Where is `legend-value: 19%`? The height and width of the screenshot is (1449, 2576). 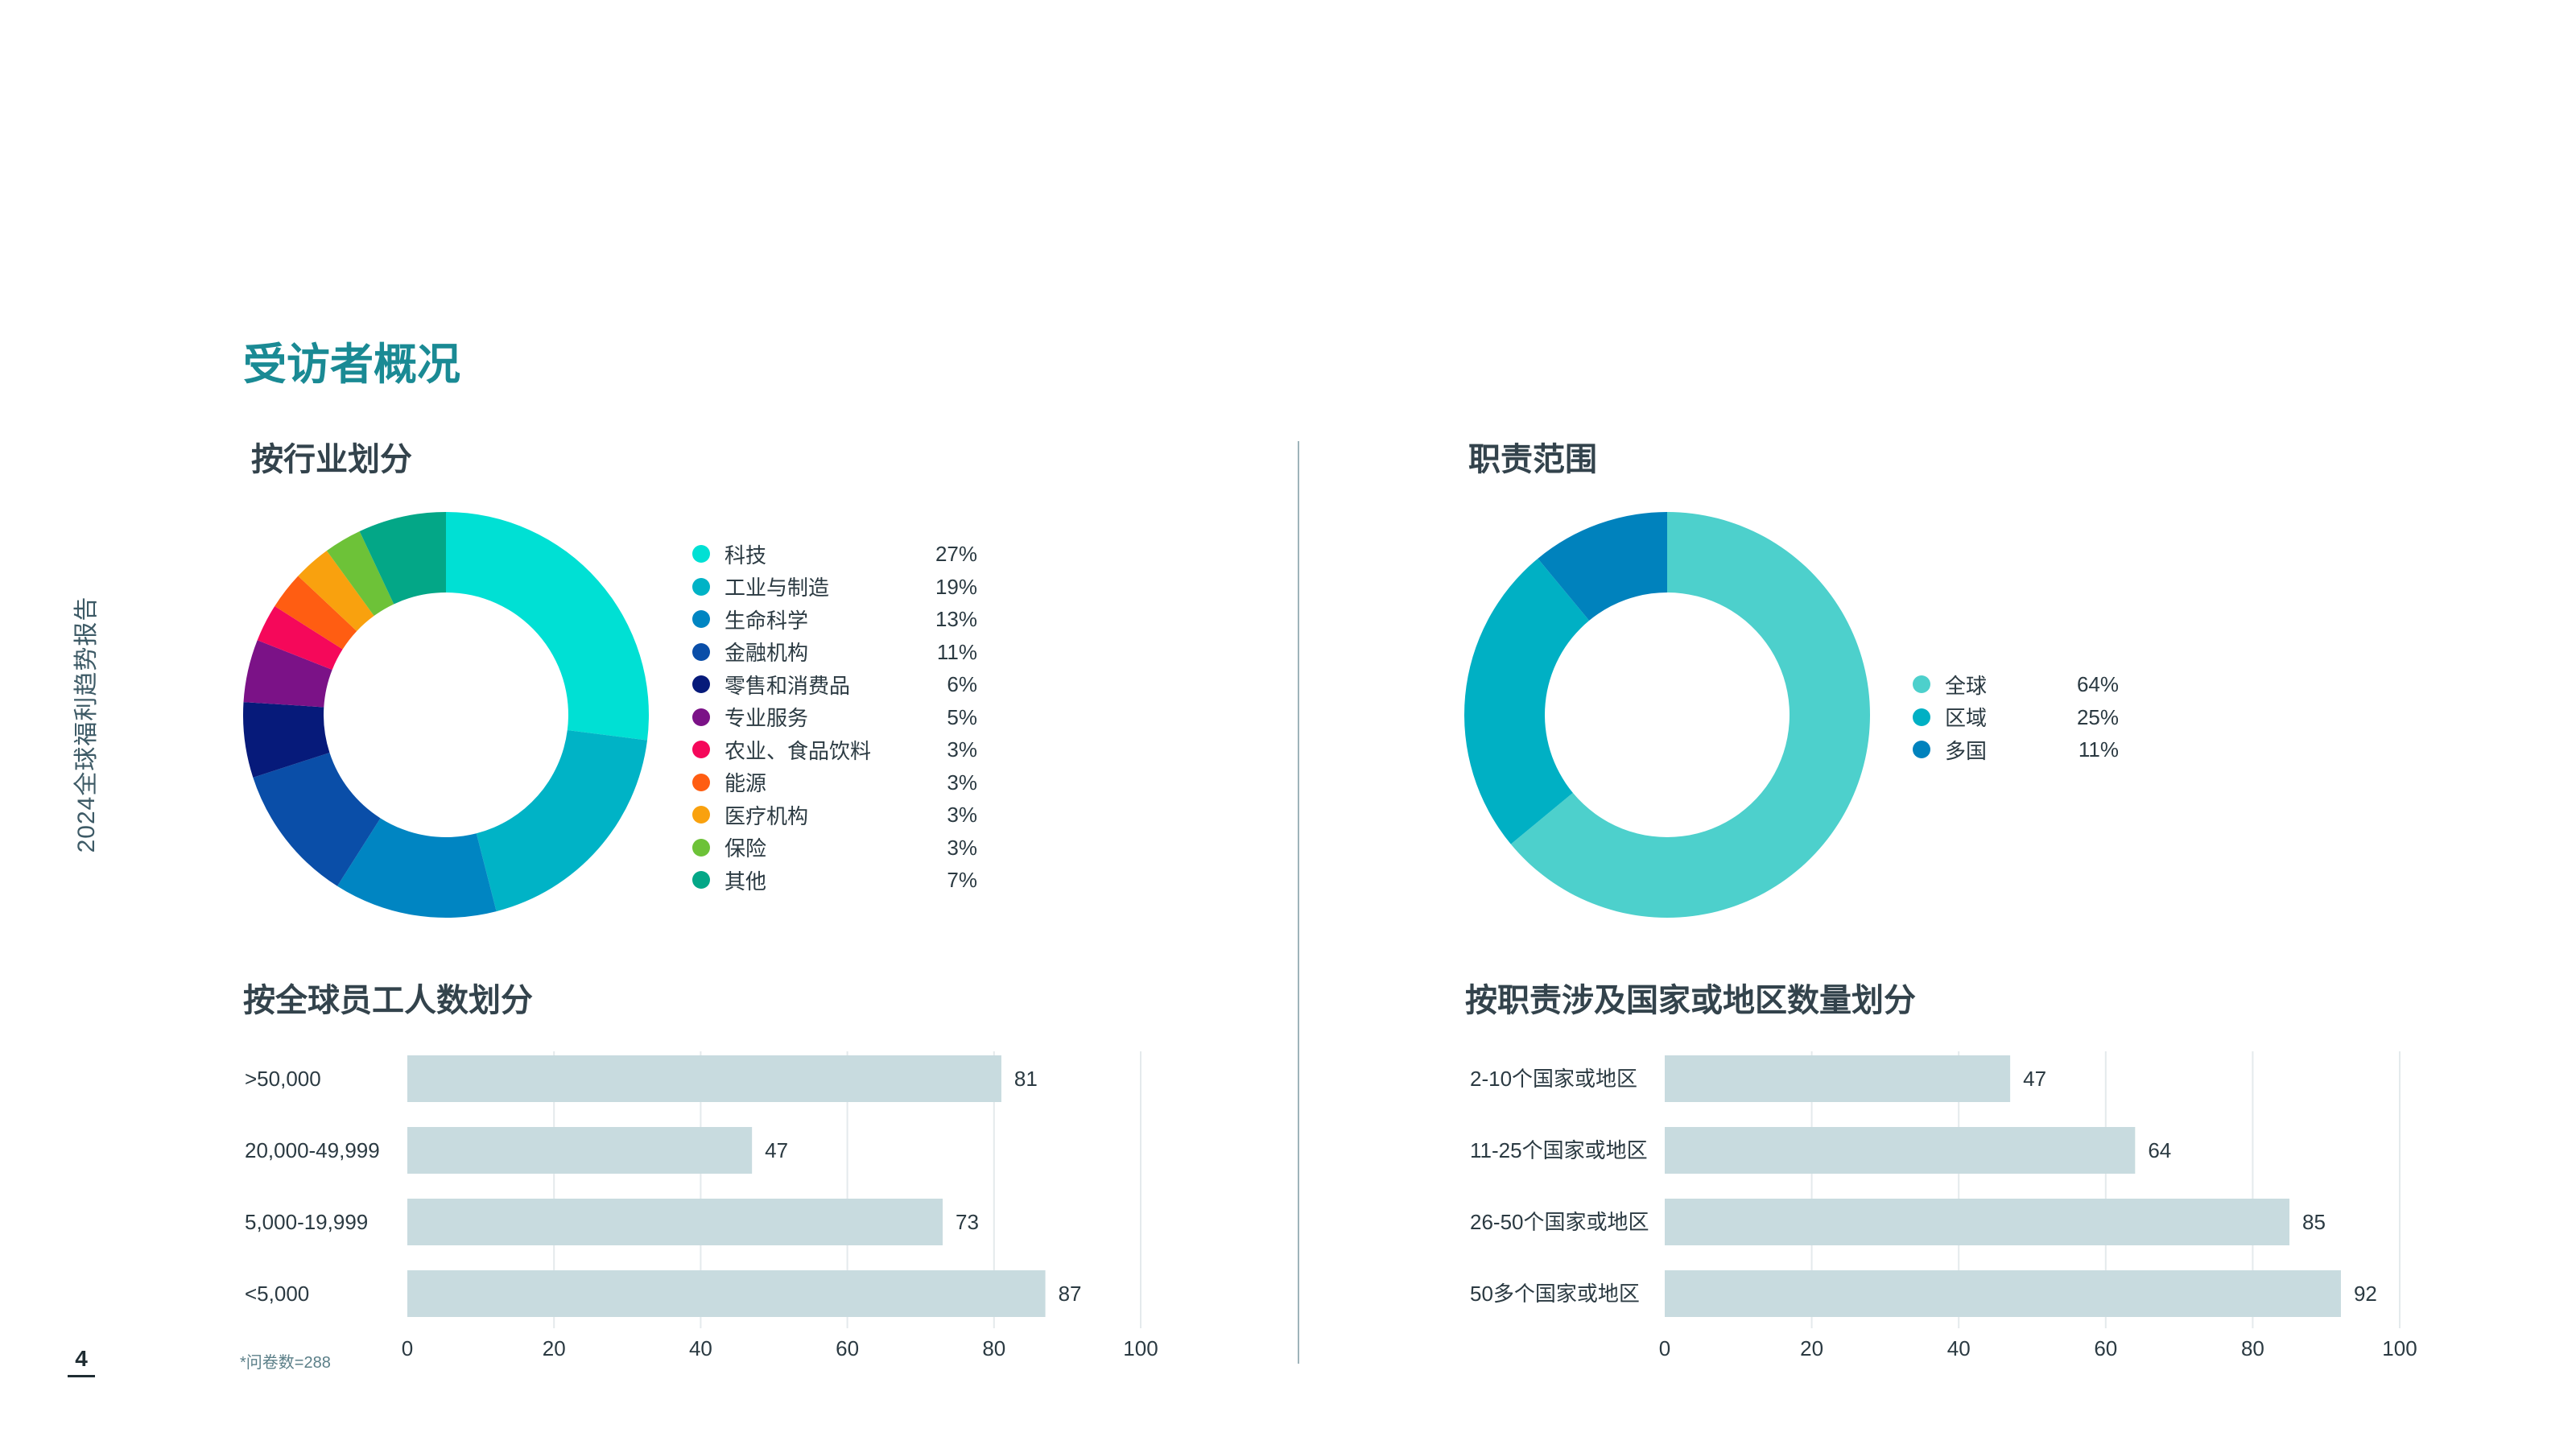
legend-value: 19% is located at coordinates (956, 586).